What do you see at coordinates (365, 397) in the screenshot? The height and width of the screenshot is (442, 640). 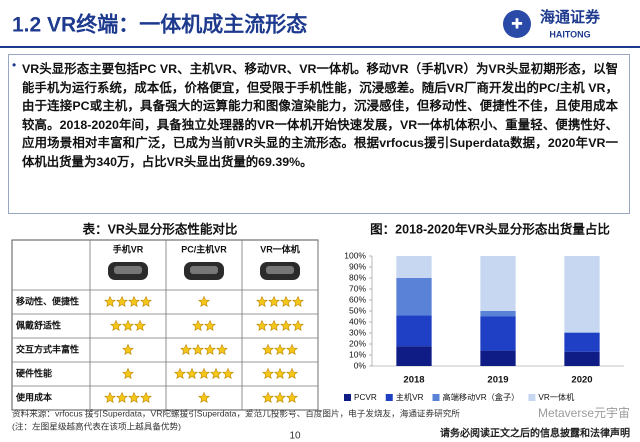 I see `legend-label: PCVR` at bounding box center [365, 397].